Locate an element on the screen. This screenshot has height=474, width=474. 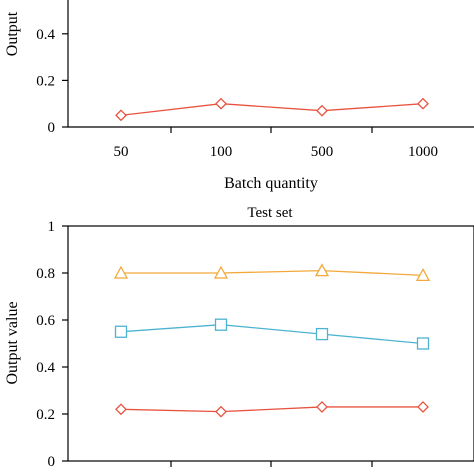
top-y-ticks: 00.20.40.6 is located at coordinates (52, 81).